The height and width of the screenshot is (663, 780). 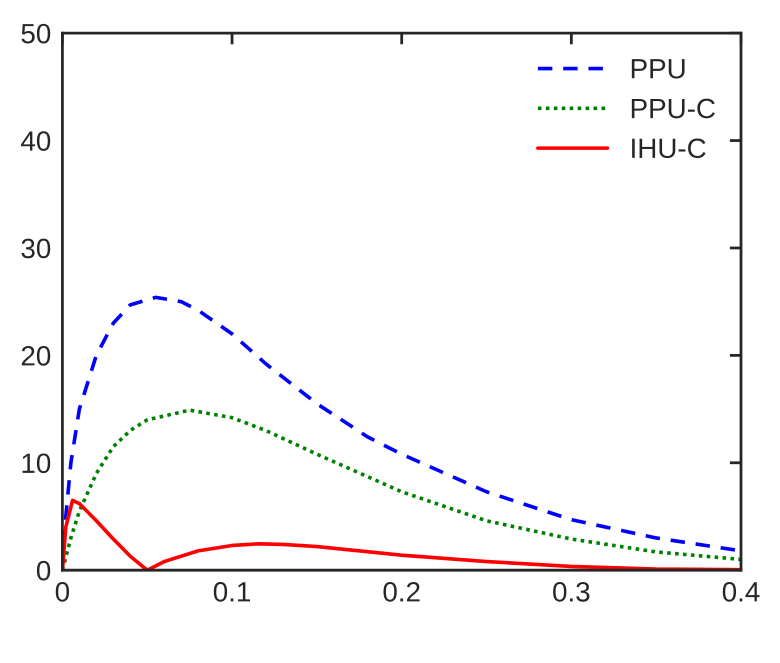 What do you see at coordinates (658, 69) in the screenshot?
I see `legend-label: PPU` at bounding box center [658, 69].